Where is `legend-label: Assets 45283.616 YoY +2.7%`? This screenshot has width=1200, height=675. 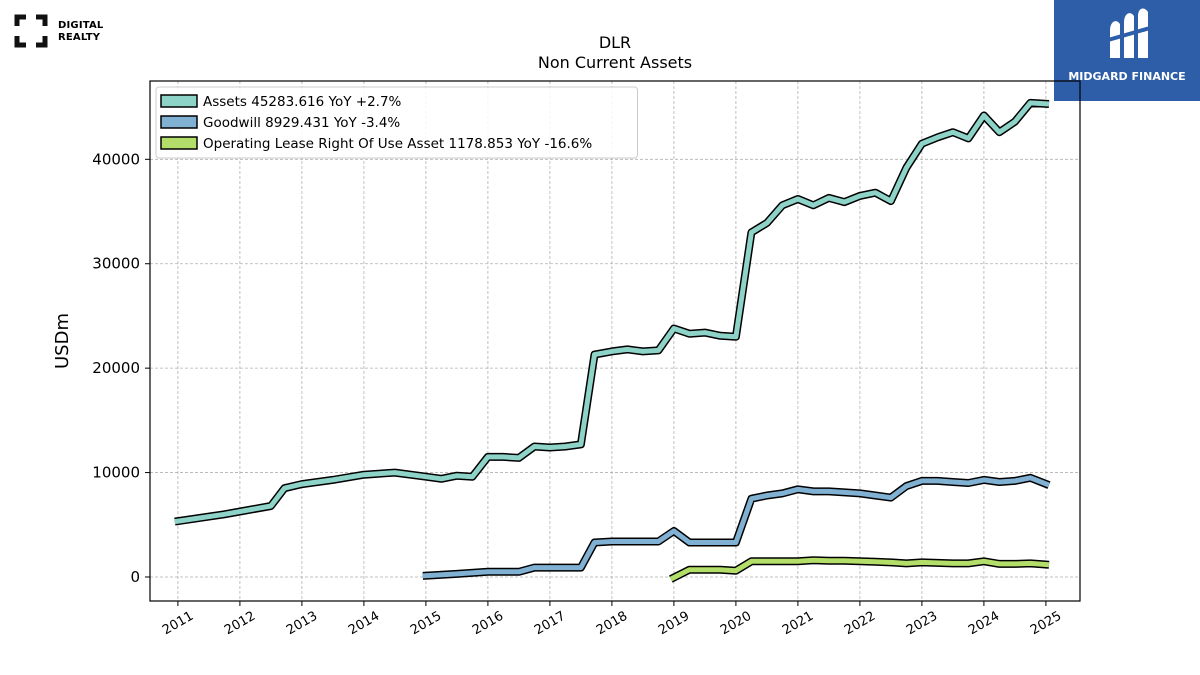 legend-label: Assets 45283.616 YoY +2.7% is located at coordinates (302, 102).